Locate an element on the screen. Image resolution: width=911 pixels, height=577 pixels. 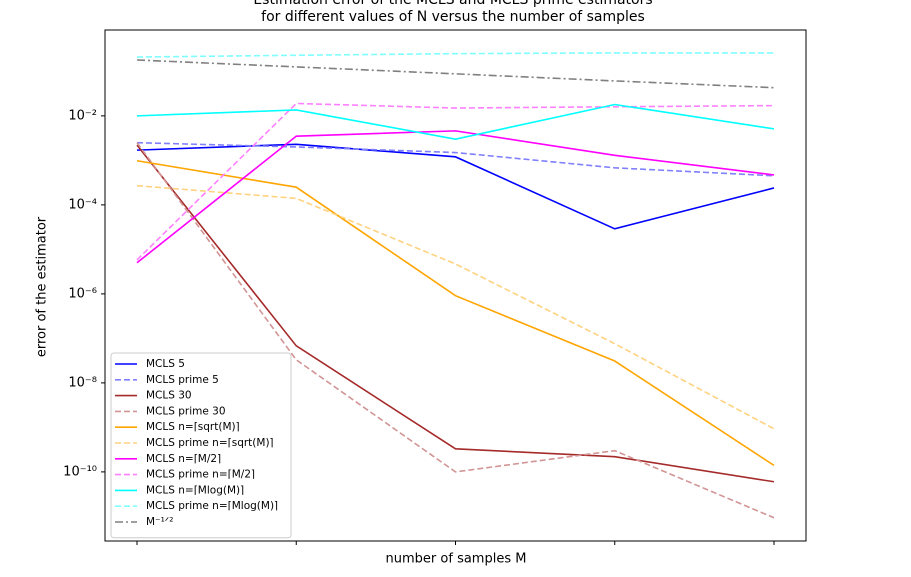
legend-label: MCLS prime n=⌈Mlog(M)⌉ is located at coordinates (212, 506).